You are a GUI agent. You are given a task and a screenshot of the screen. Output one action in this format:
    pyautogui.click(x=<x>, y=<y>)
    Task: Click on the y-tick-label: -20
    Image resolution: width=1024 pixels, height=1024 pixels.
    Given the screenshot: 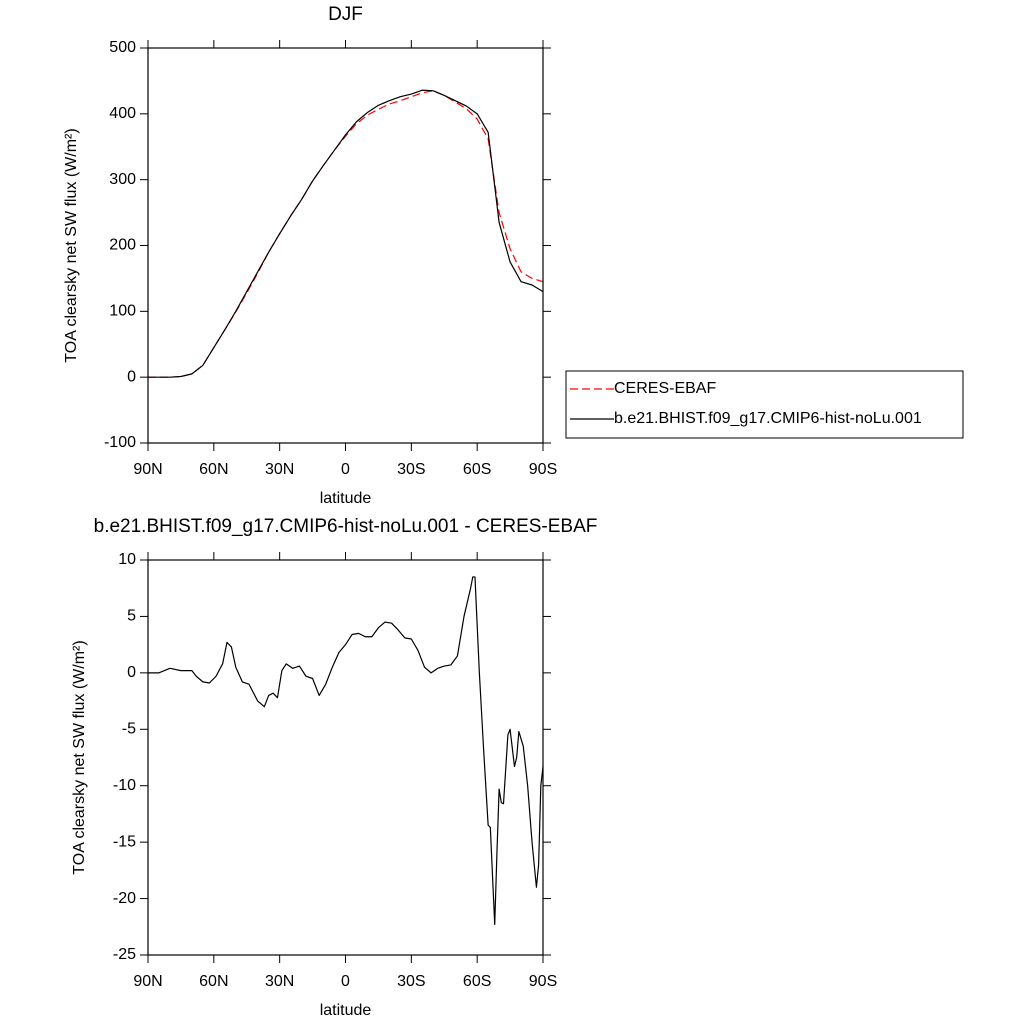 What is the action you would take?
    pyautogui.click(x=124, y=898)
    